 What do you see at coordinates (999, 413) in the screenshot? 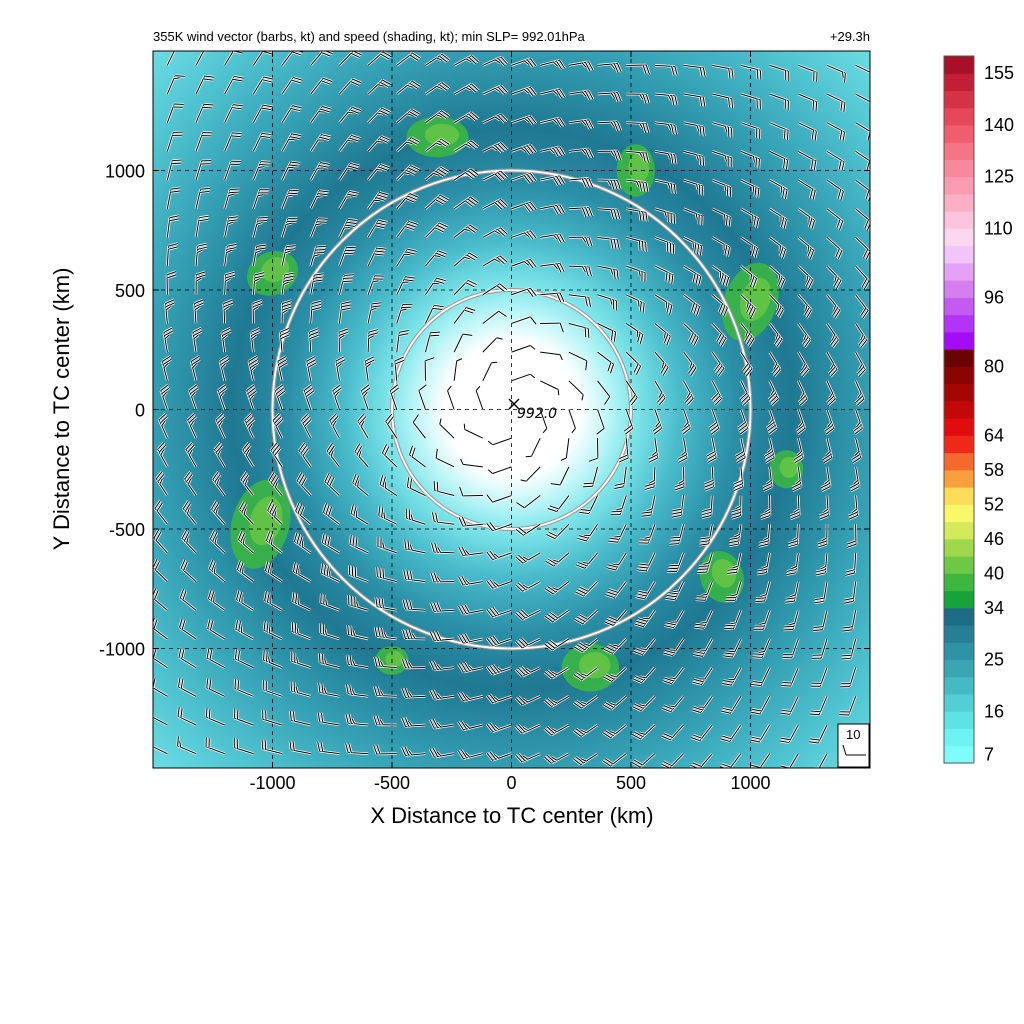
I see `colorbar-labels: 7 16 25 34 40 46 52 58 64 80 96 110 125 140 155` at bounding box center [999, 413].